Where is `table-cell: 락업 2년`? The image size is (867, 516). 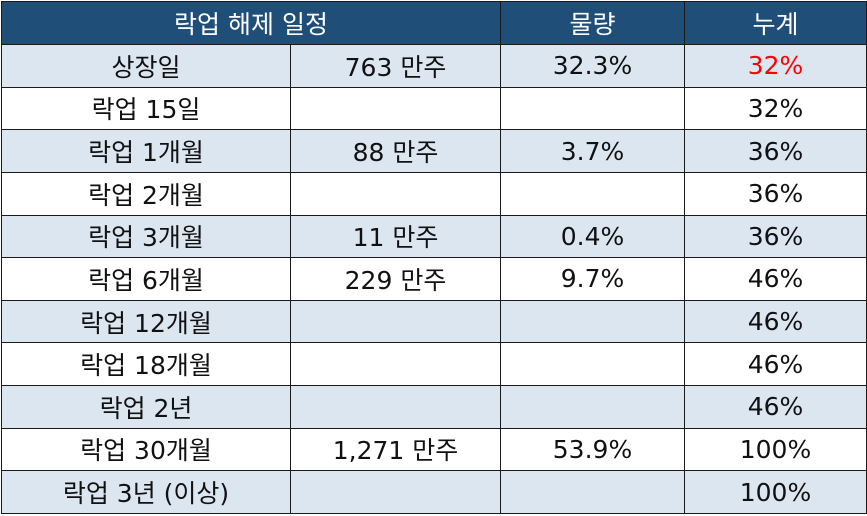 table-cell: 락업 2년 is located at coordinates (146, 407).